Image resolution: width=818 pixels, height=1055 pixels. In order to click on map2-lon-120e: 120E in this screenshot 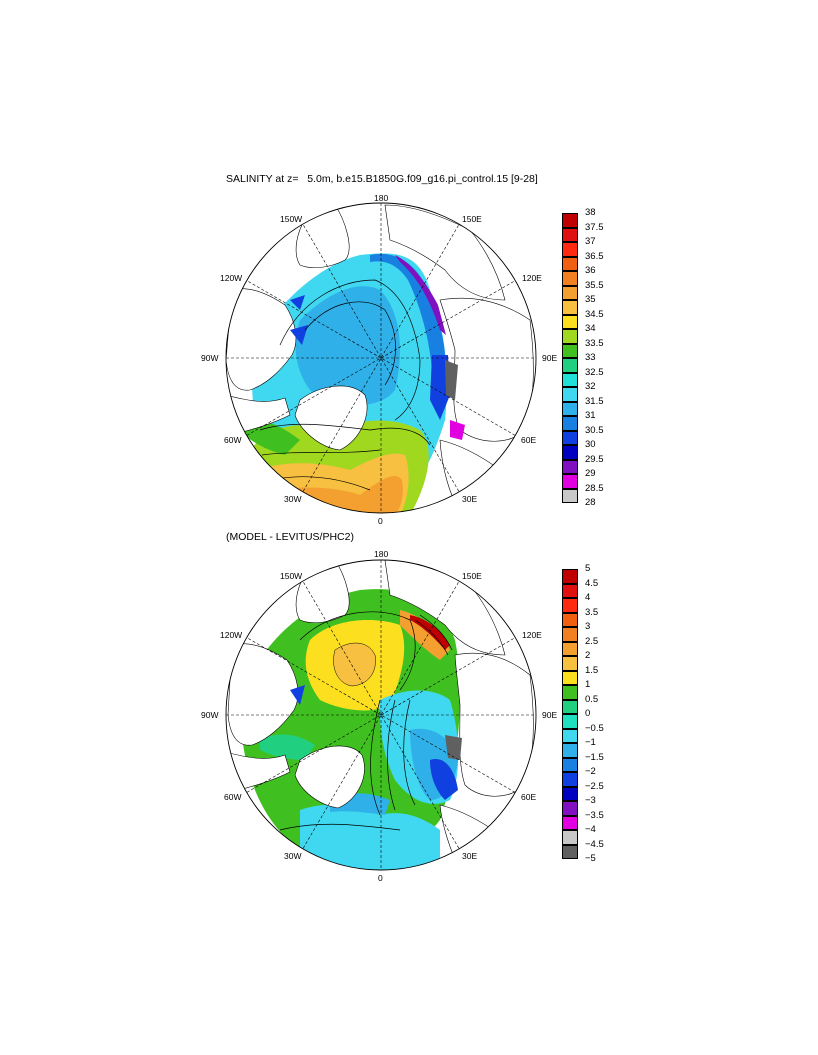, I will do `click(532, 635)`.